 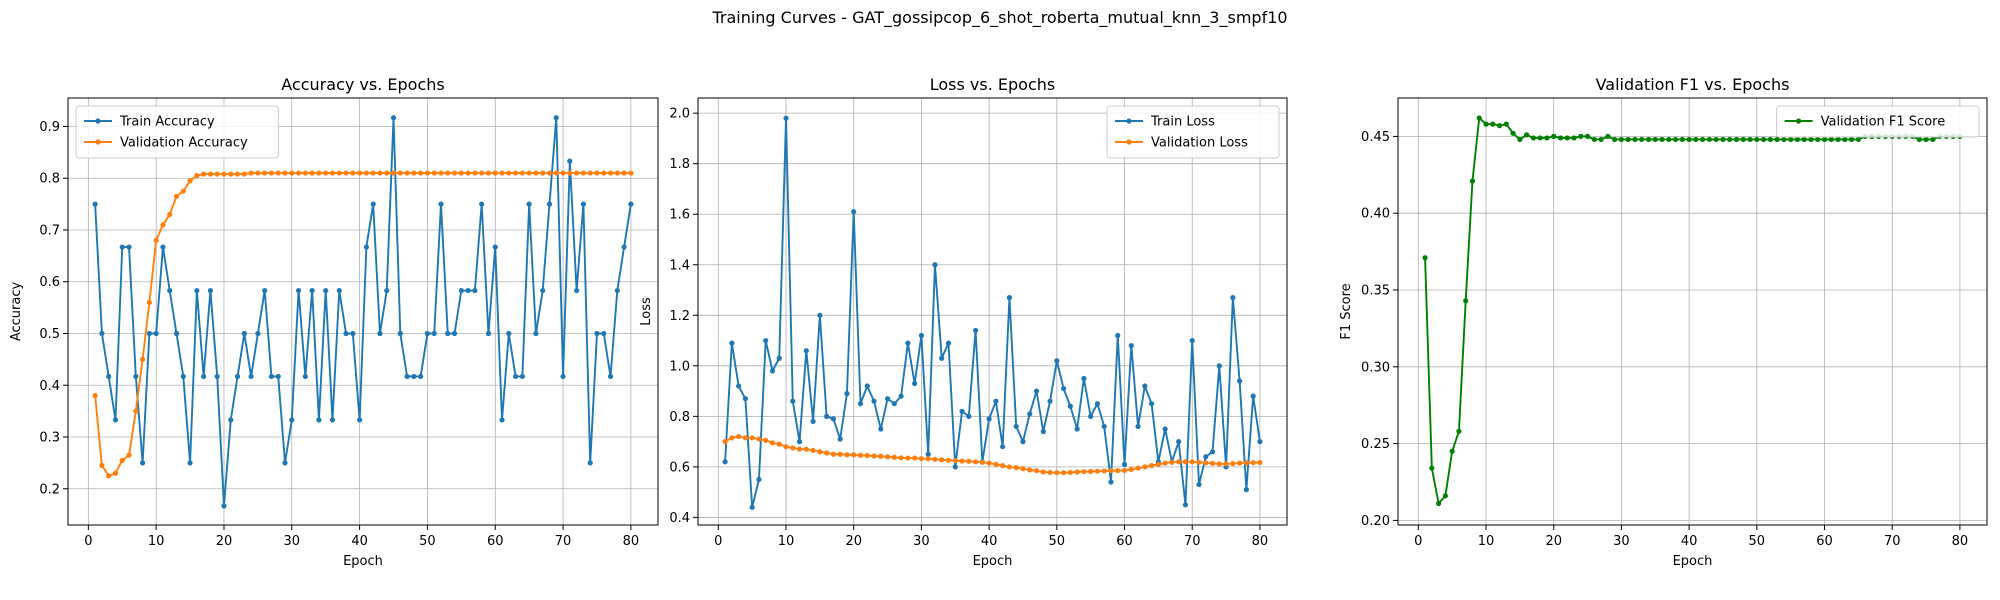 I want to click on y-tick-label: 0.20, so click(x=1375, y=521).